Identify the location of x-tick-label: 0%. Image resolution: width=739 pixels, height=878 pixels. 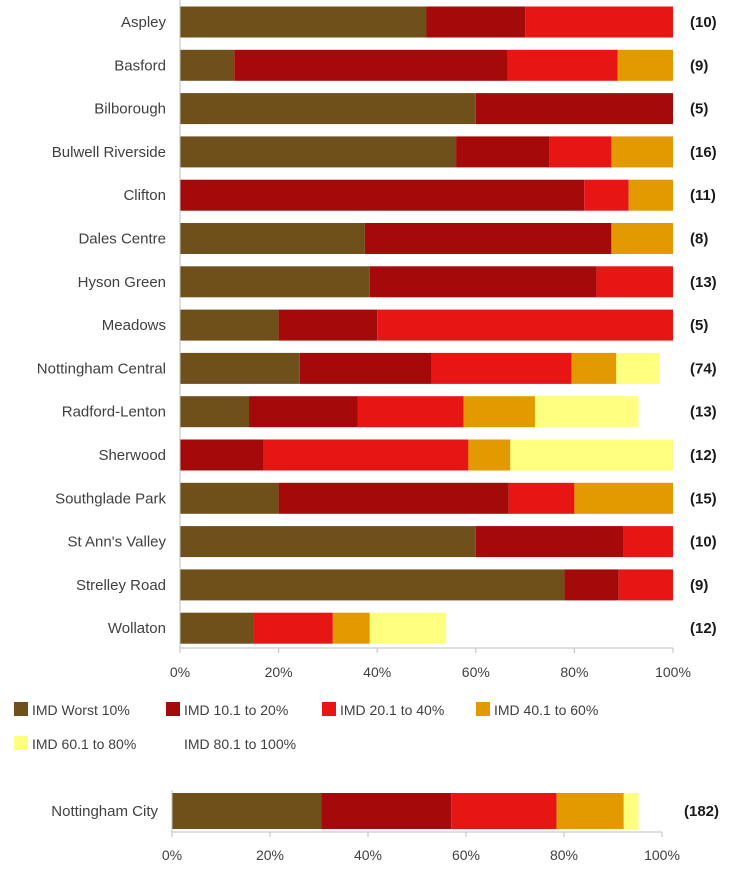
(172, 855).